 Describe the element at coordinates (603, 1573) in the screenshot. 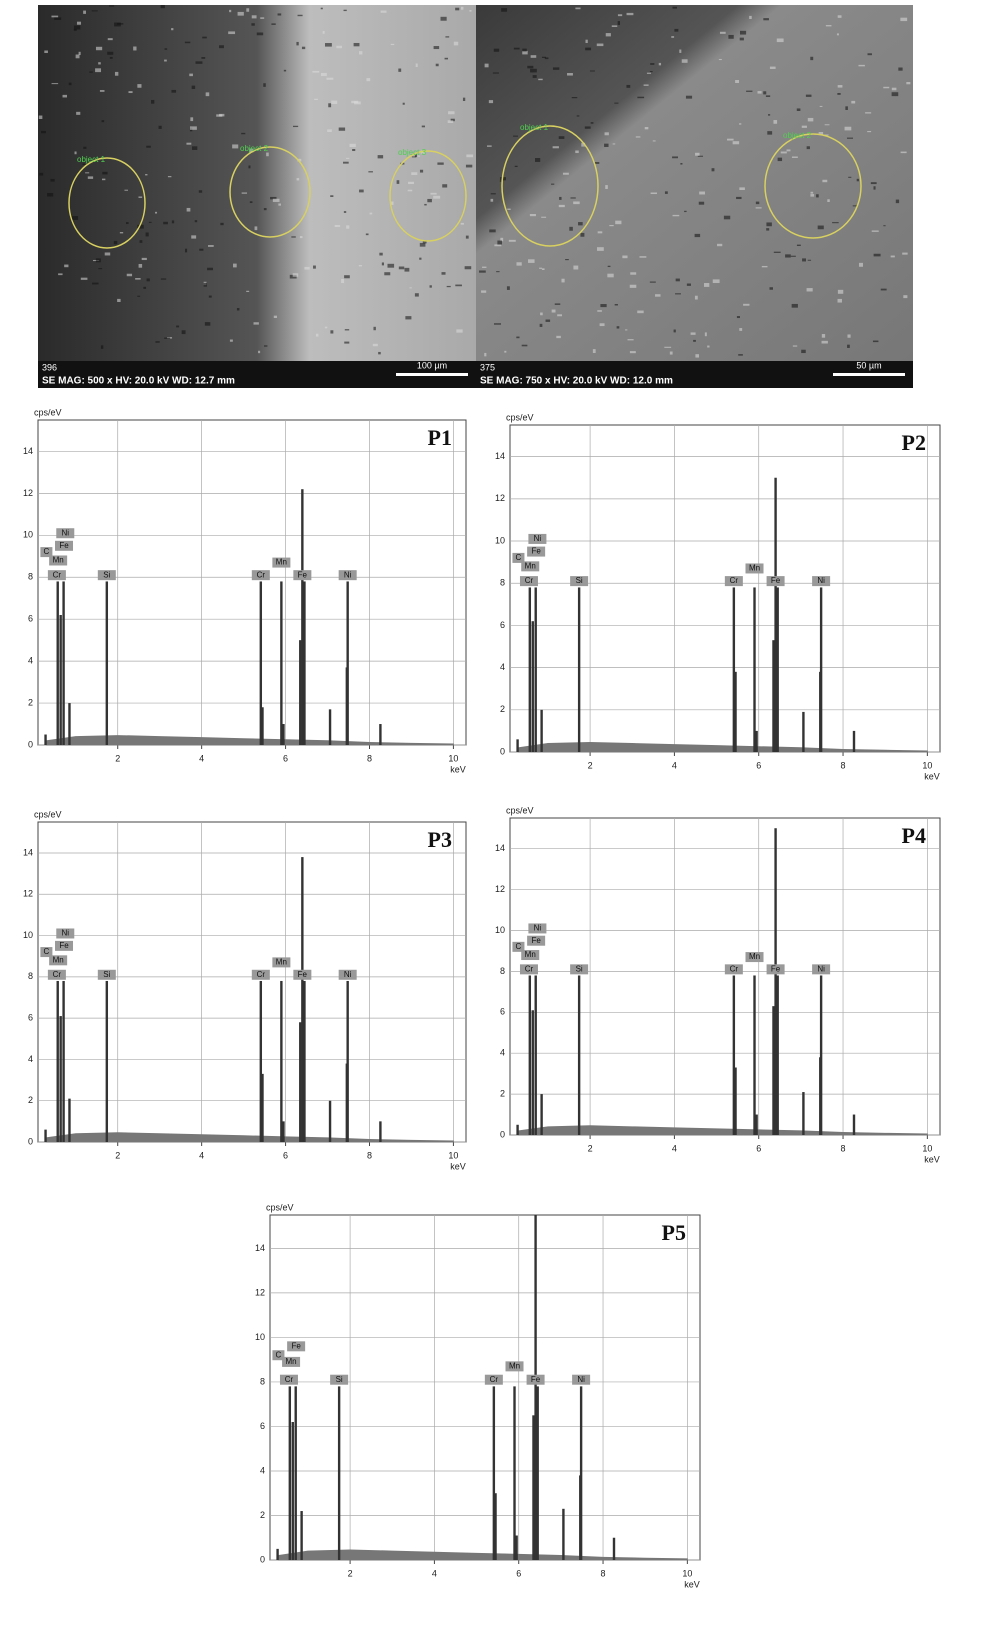

I see `x-tick-label: 8` at that location.